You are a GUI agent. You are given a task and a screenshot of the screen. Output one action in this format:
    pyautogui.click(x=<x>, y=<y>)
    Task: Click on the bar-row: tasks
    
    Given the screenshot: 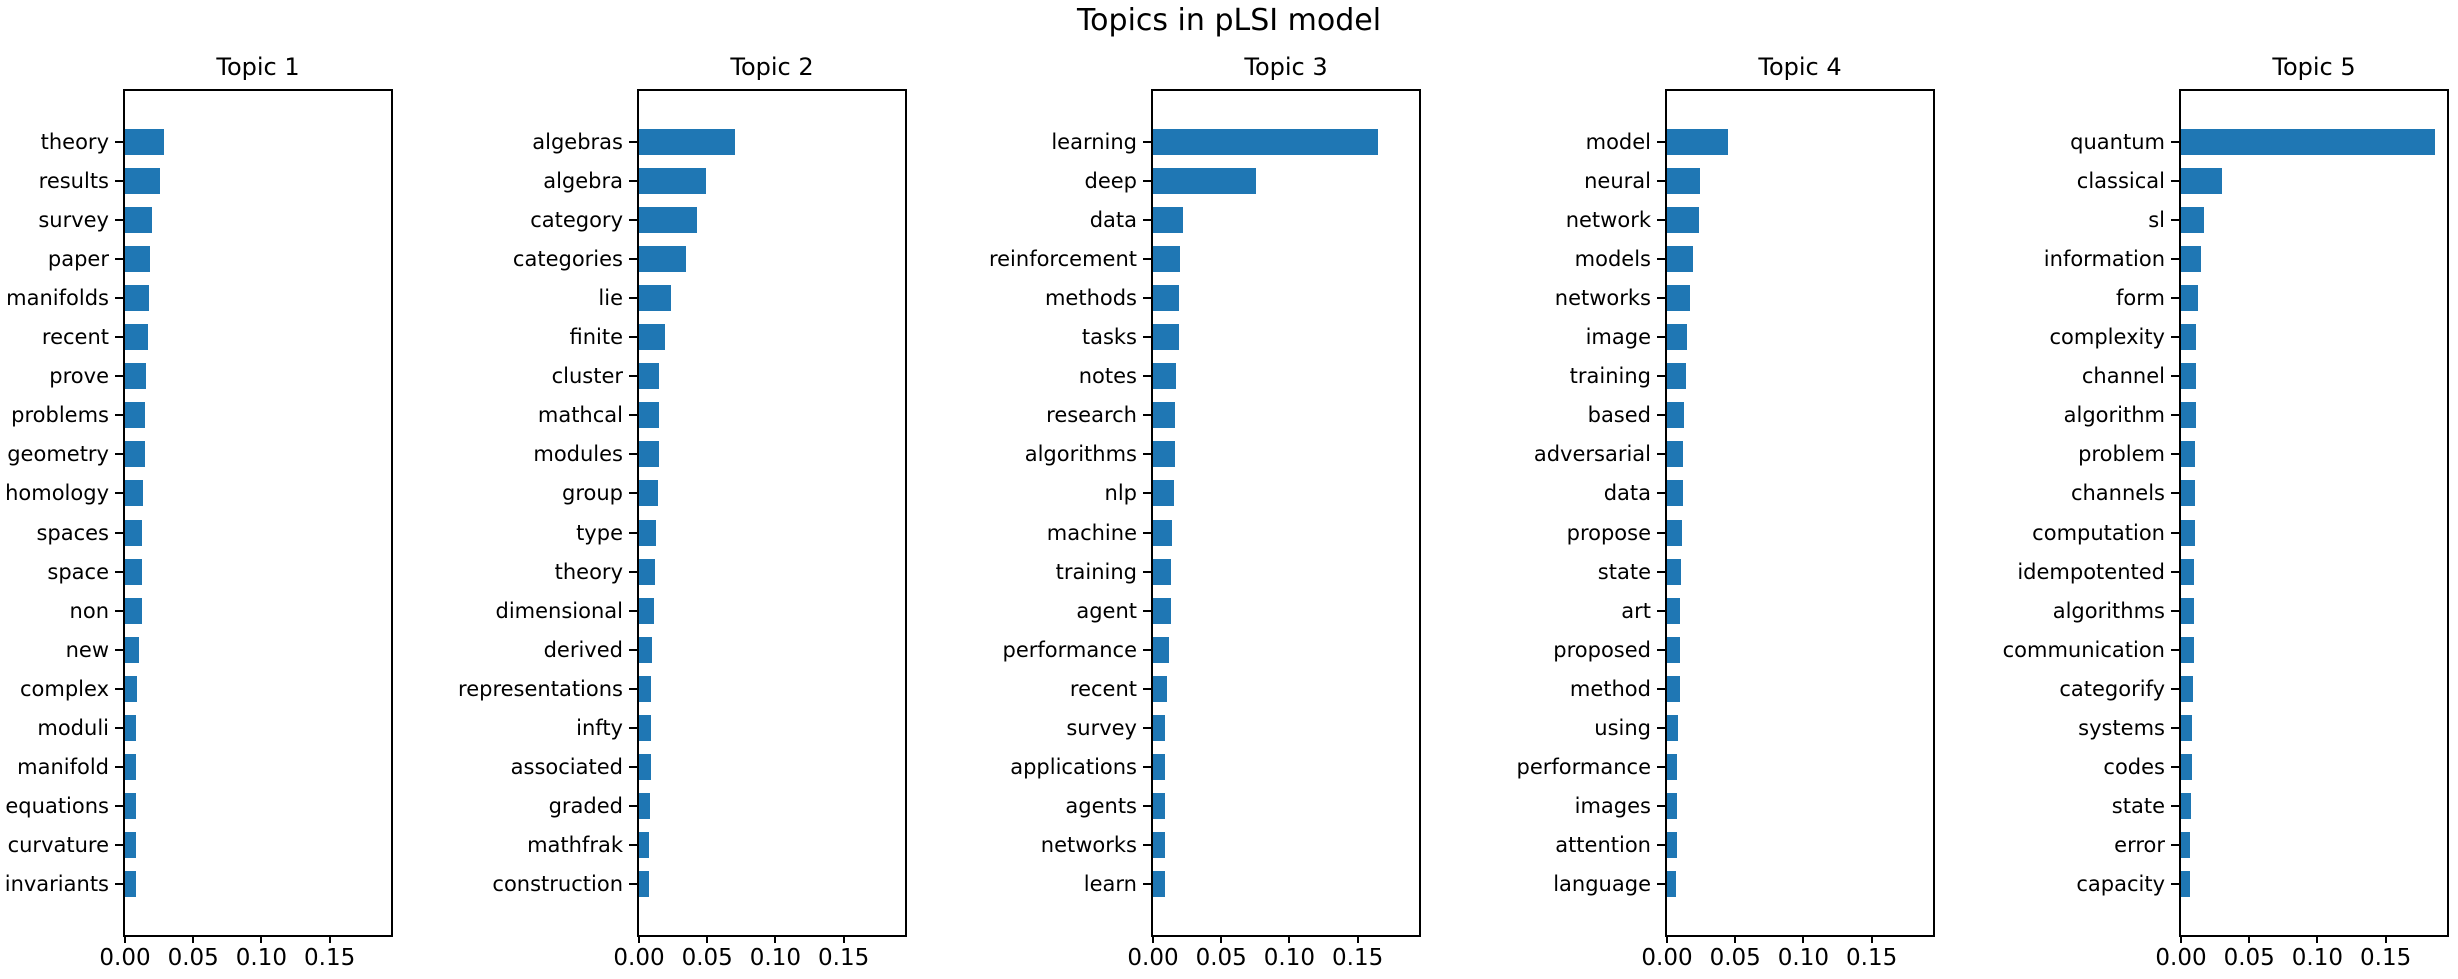 What is the action you would take?
    pyautogui.click(x=1250, y=337)
    